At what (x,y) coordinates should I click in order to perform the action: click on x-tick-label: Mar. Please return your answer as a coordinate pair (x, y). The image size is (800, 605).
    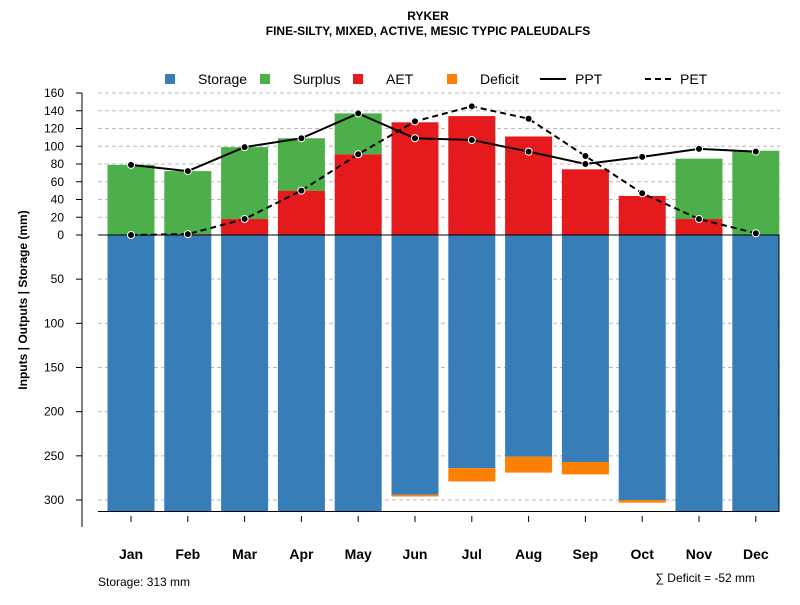
    Looking at the image, I should click on (244, 554).